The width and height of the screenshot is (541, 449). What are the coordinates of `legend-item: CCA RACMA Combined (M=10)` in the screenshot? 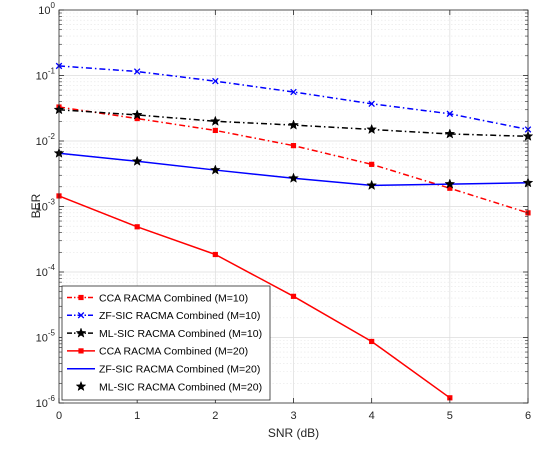 It's located at (157, 298).